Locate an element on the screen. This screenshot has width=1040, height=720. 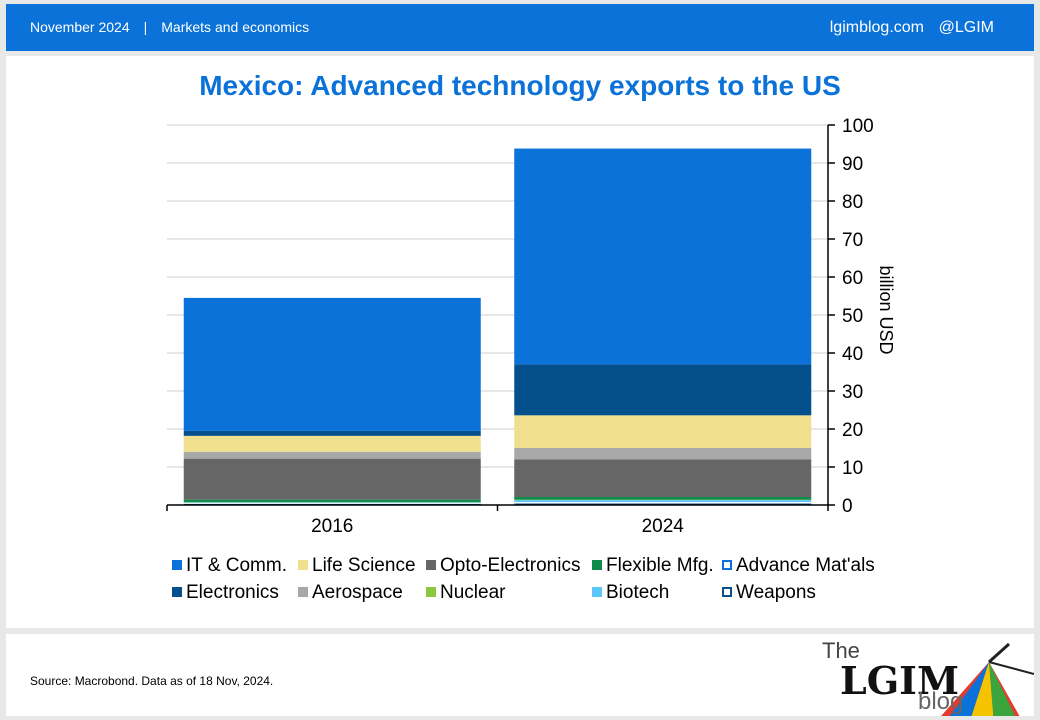
logo-lgim-text: LGIM is located at coordinates (900, 680).